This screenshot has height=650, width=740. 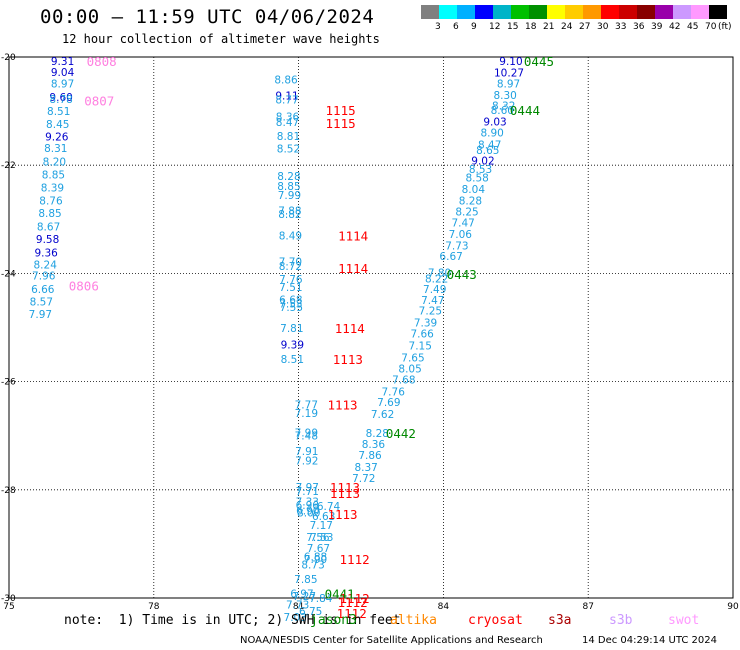 I want to click on wave-height-value: 7.96, so click(x=44, y=277).